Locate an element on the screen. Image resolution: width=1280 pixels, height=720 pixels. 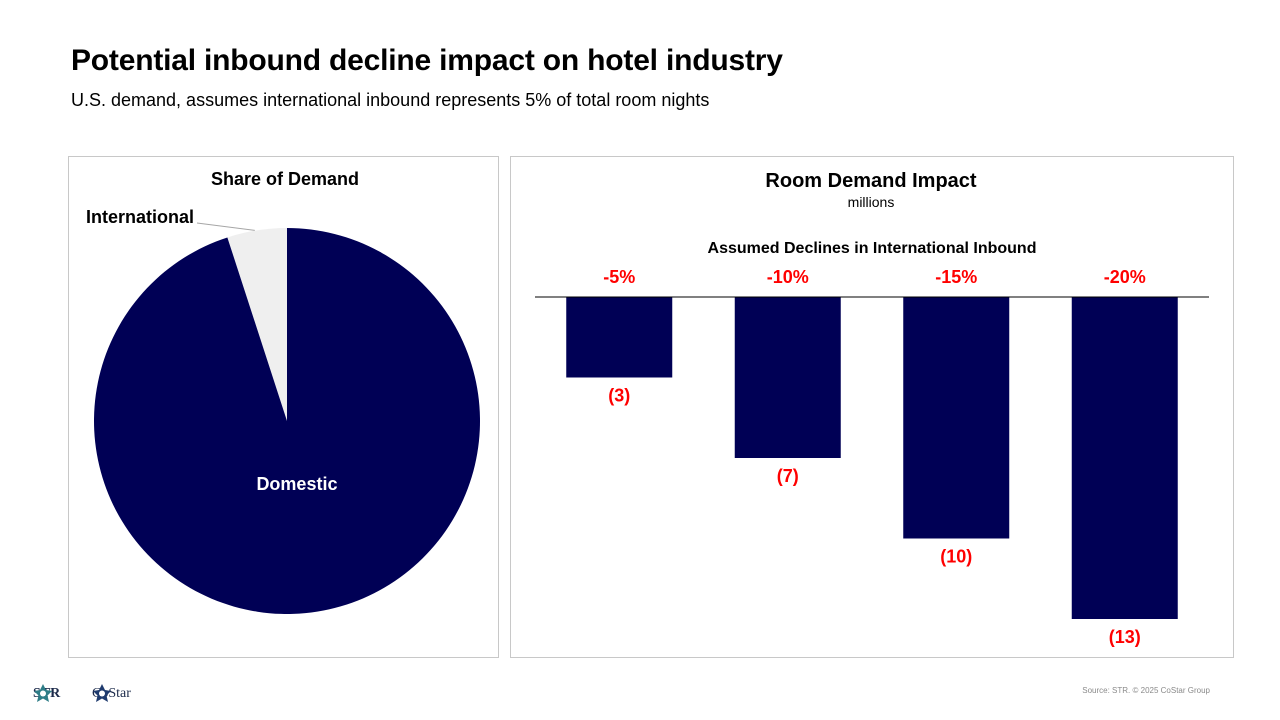
bar-title: Room Demand Impact is located at coordinates (870, 181).